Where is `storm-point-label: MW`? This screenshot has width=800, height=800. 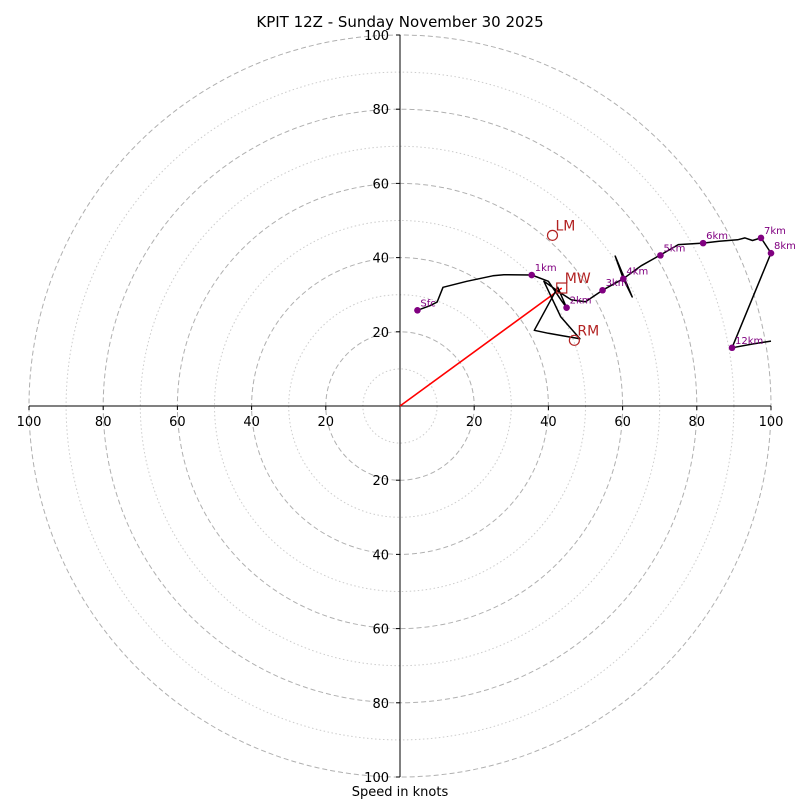
storm-point-label: MW is located at coordinates (578, 279).